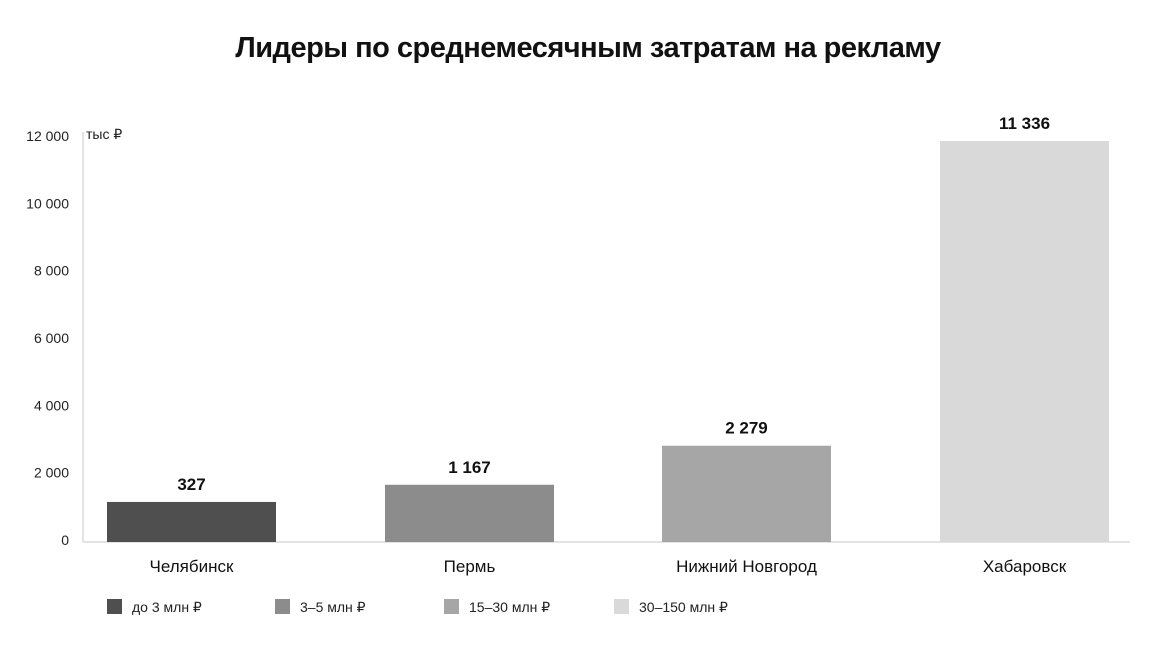 This screenshot has width=1176, height=662. I want to click on y-tick-label: 8 000, so click(51, 271).